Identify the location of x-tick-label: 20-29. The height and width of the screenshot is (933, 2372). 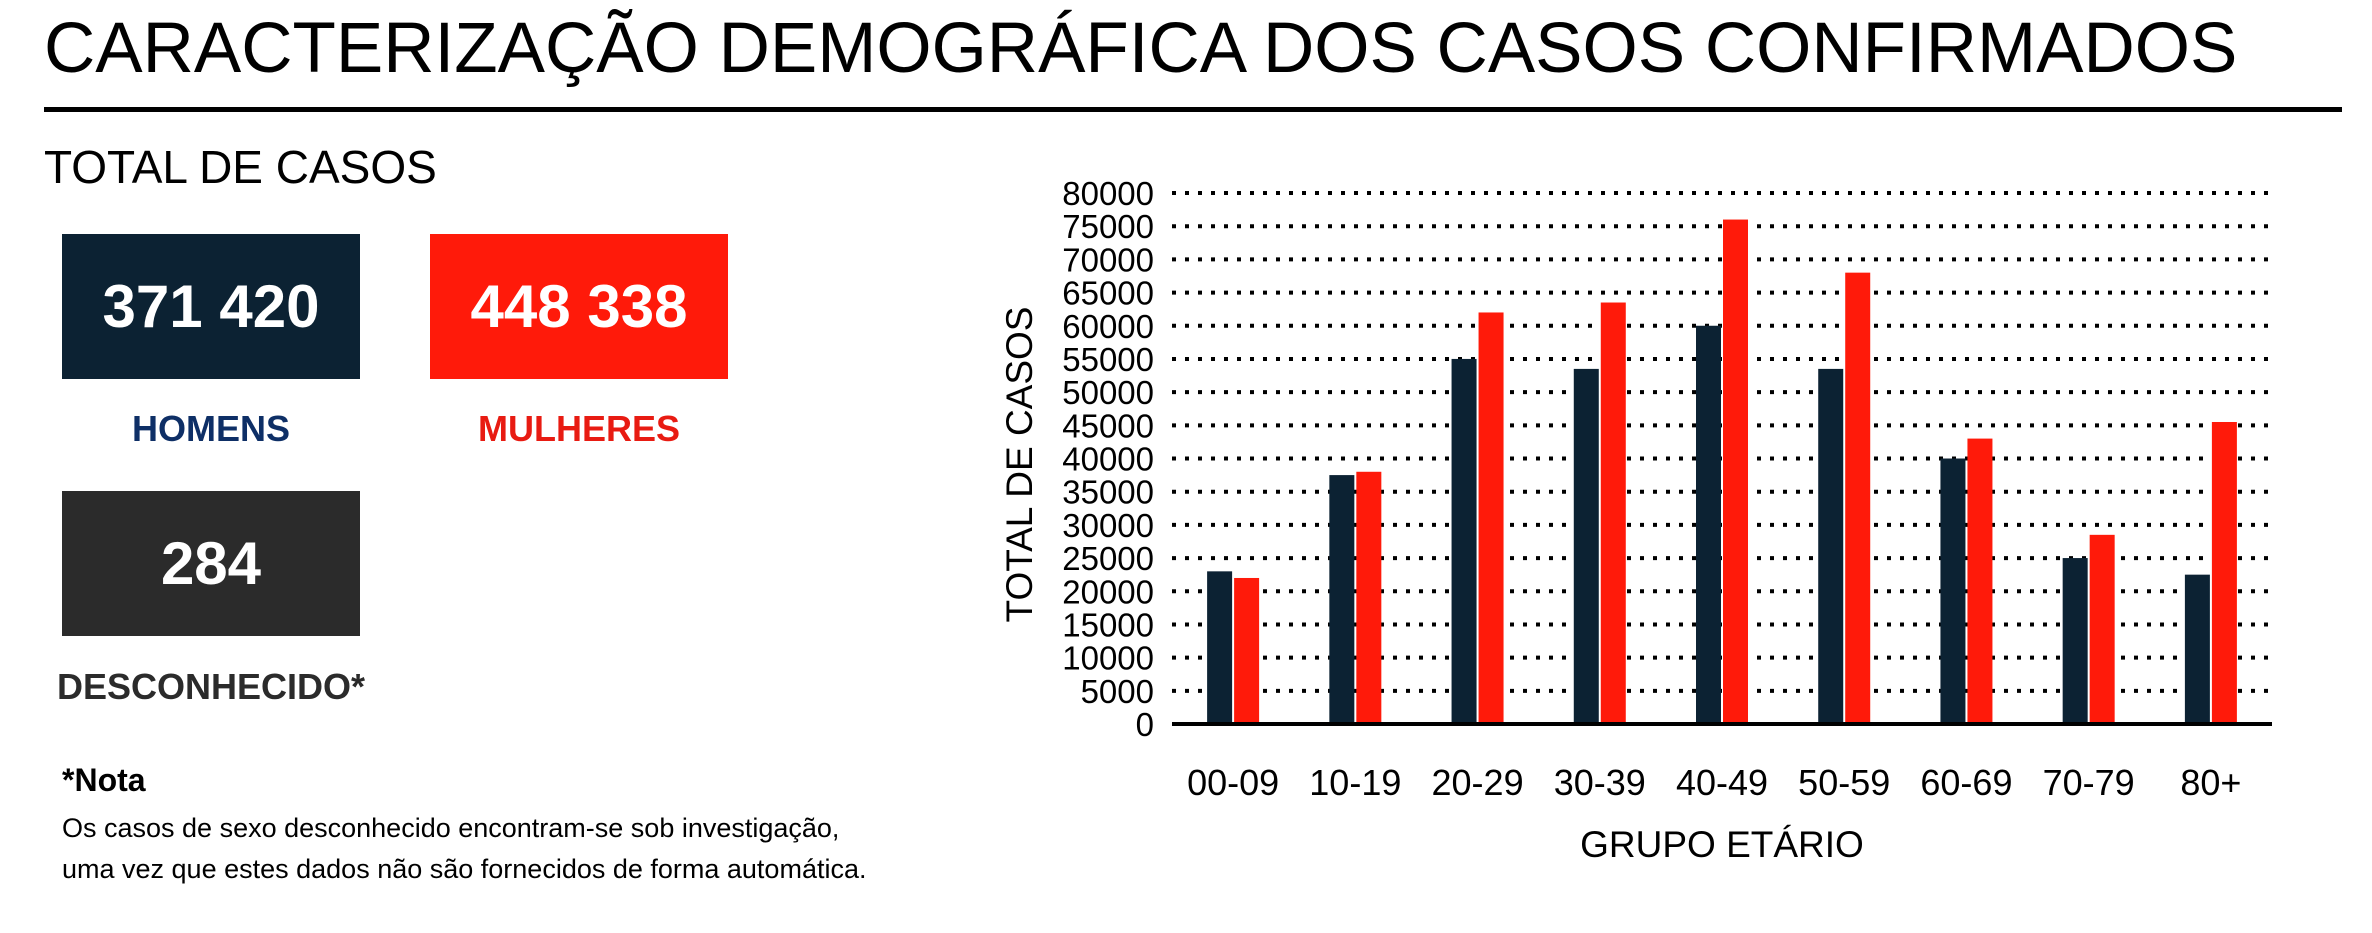
(1478, 782).